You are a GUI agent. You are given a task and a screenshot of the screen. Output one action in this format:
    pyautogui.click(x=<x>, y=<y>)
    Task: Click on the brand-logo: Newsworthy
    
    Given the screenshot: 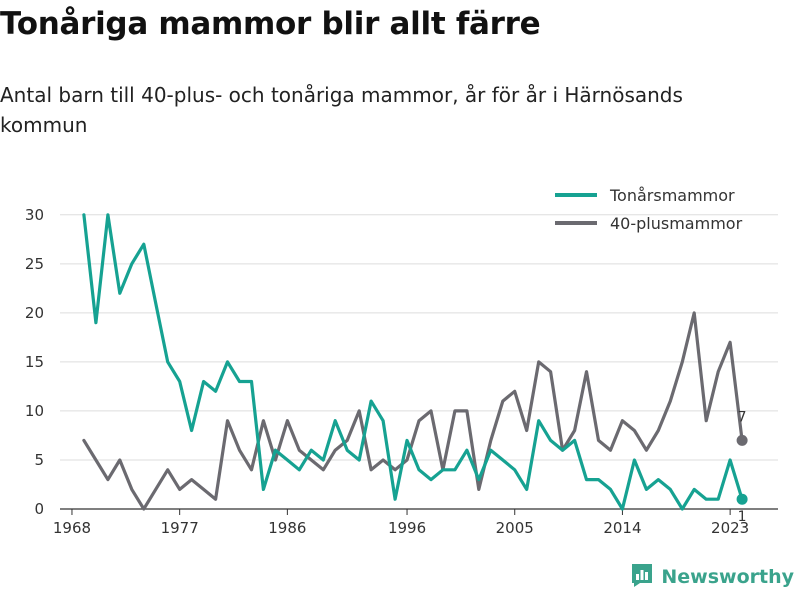 What is the action you would take?
    pyautogui.click(x=712, y=577)
    